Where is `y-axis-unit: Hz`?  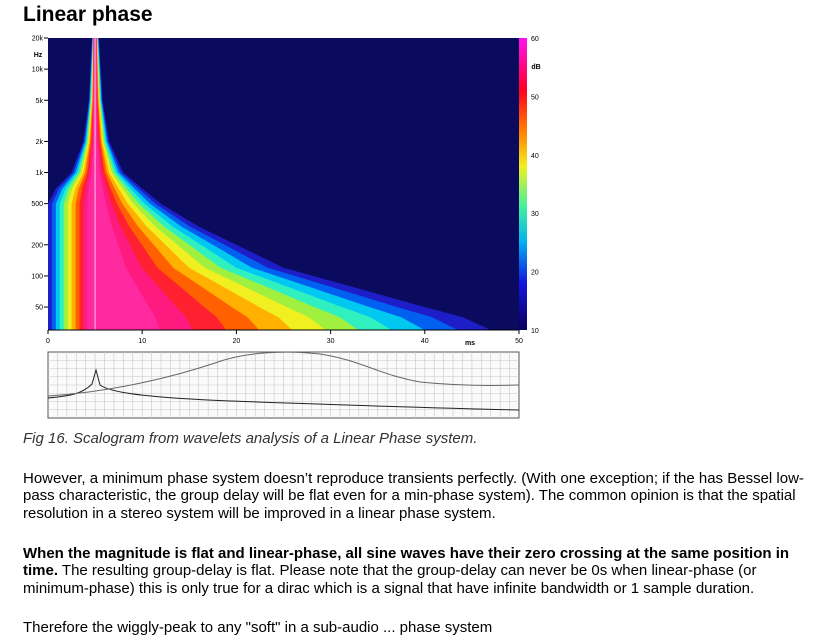 y-axis-unit: Hz is located at coordinates (38, 55).